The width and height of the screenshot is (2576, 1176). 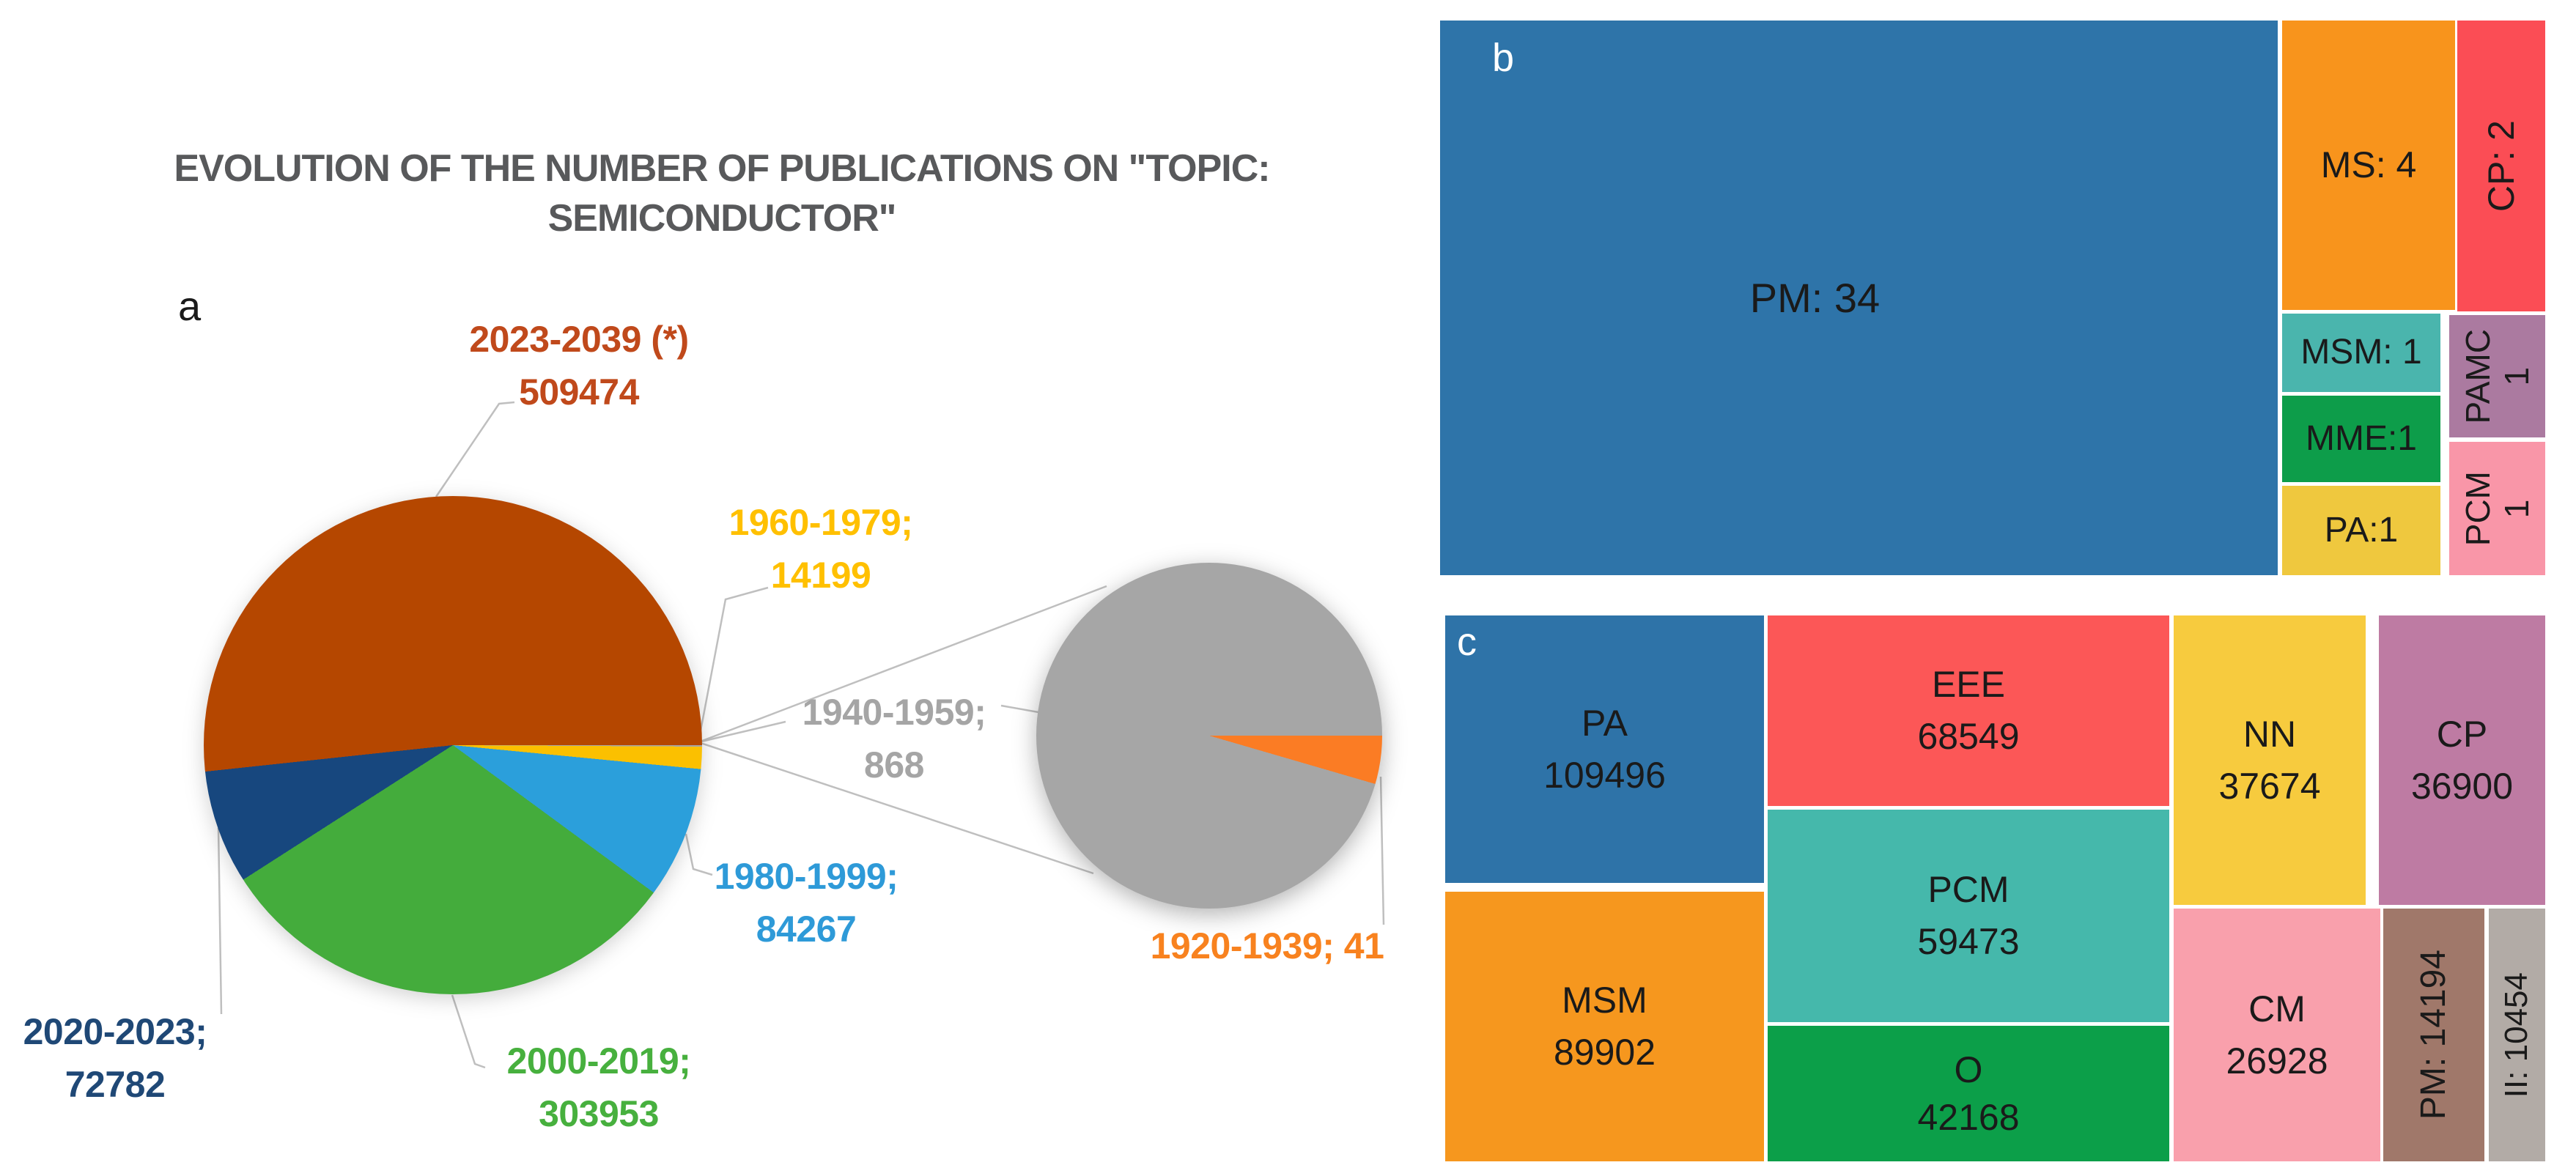 I want to click on treemap-c-block-ii: II: 10454, so click(x=2517, y=1035).